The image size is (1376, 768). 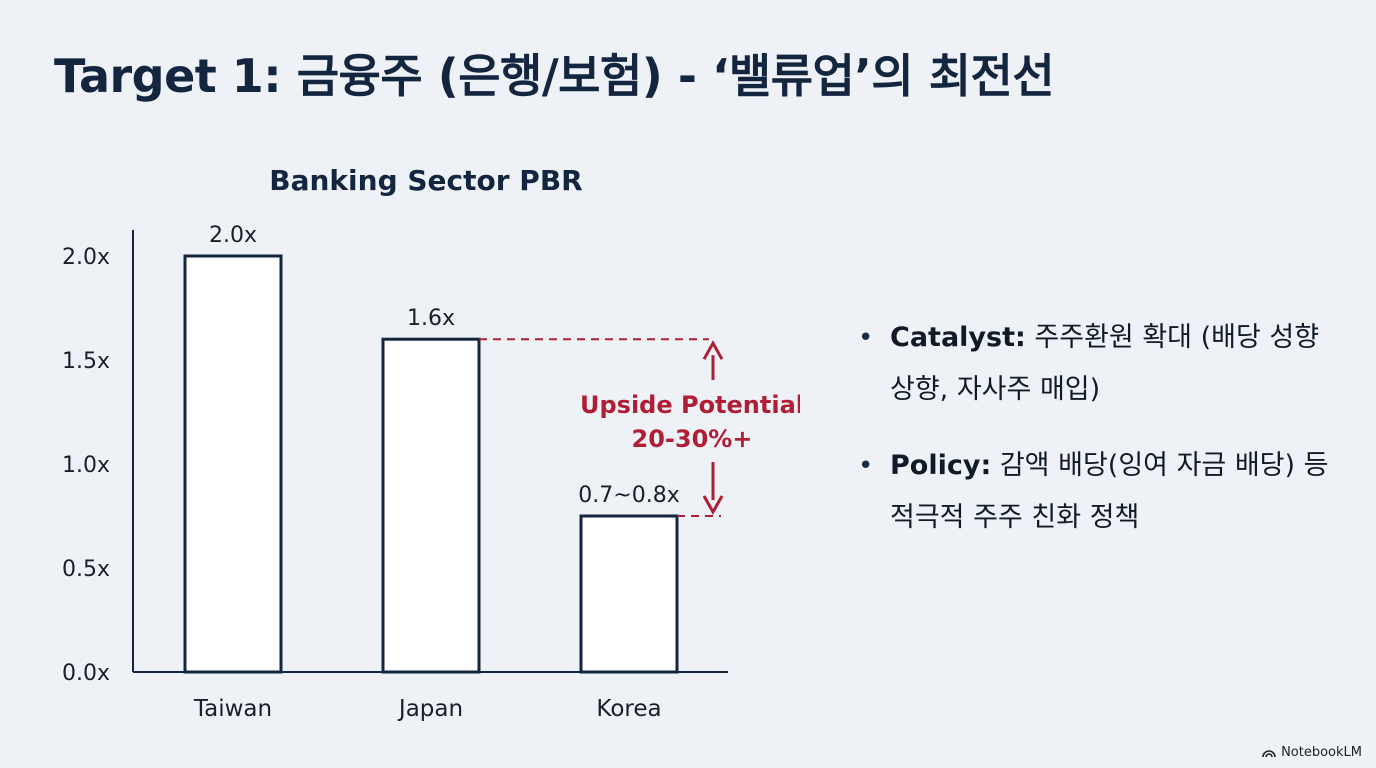 I want to click on bullet-key-catalyst: Catalyst:, so click(x=958, y=337).